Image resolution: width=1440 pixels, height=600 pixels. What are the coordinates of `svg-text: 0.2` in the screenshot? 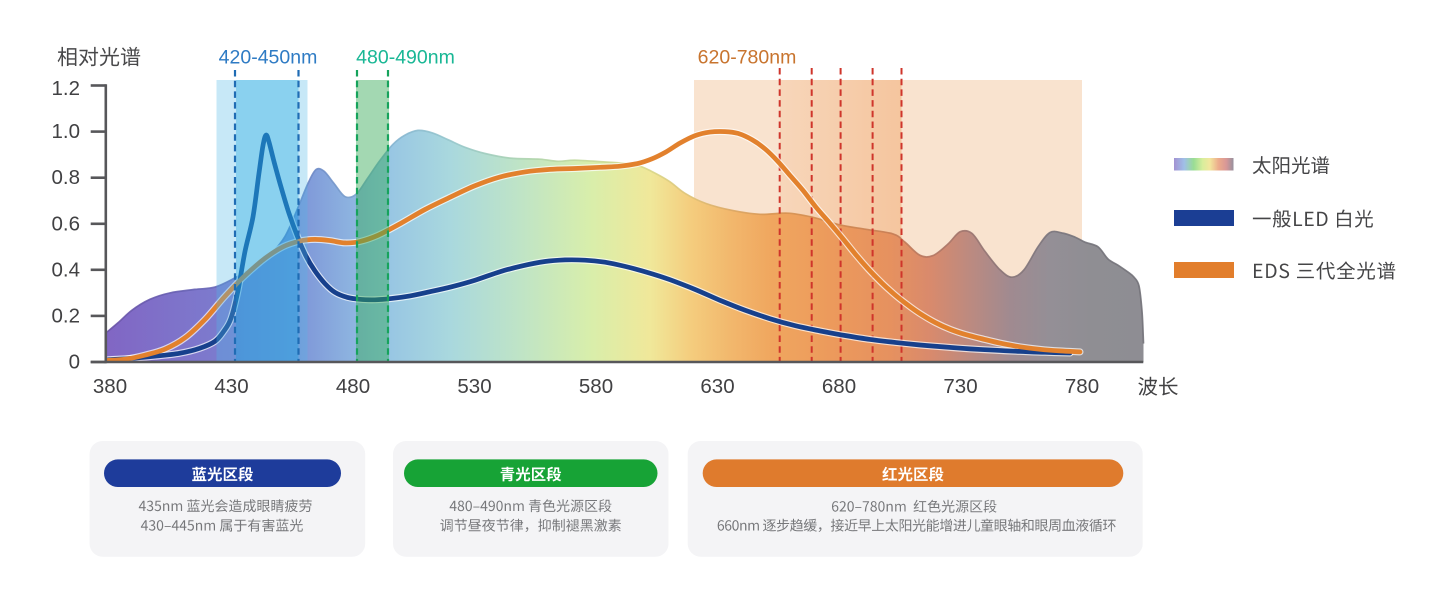 It's located at (66, 315).